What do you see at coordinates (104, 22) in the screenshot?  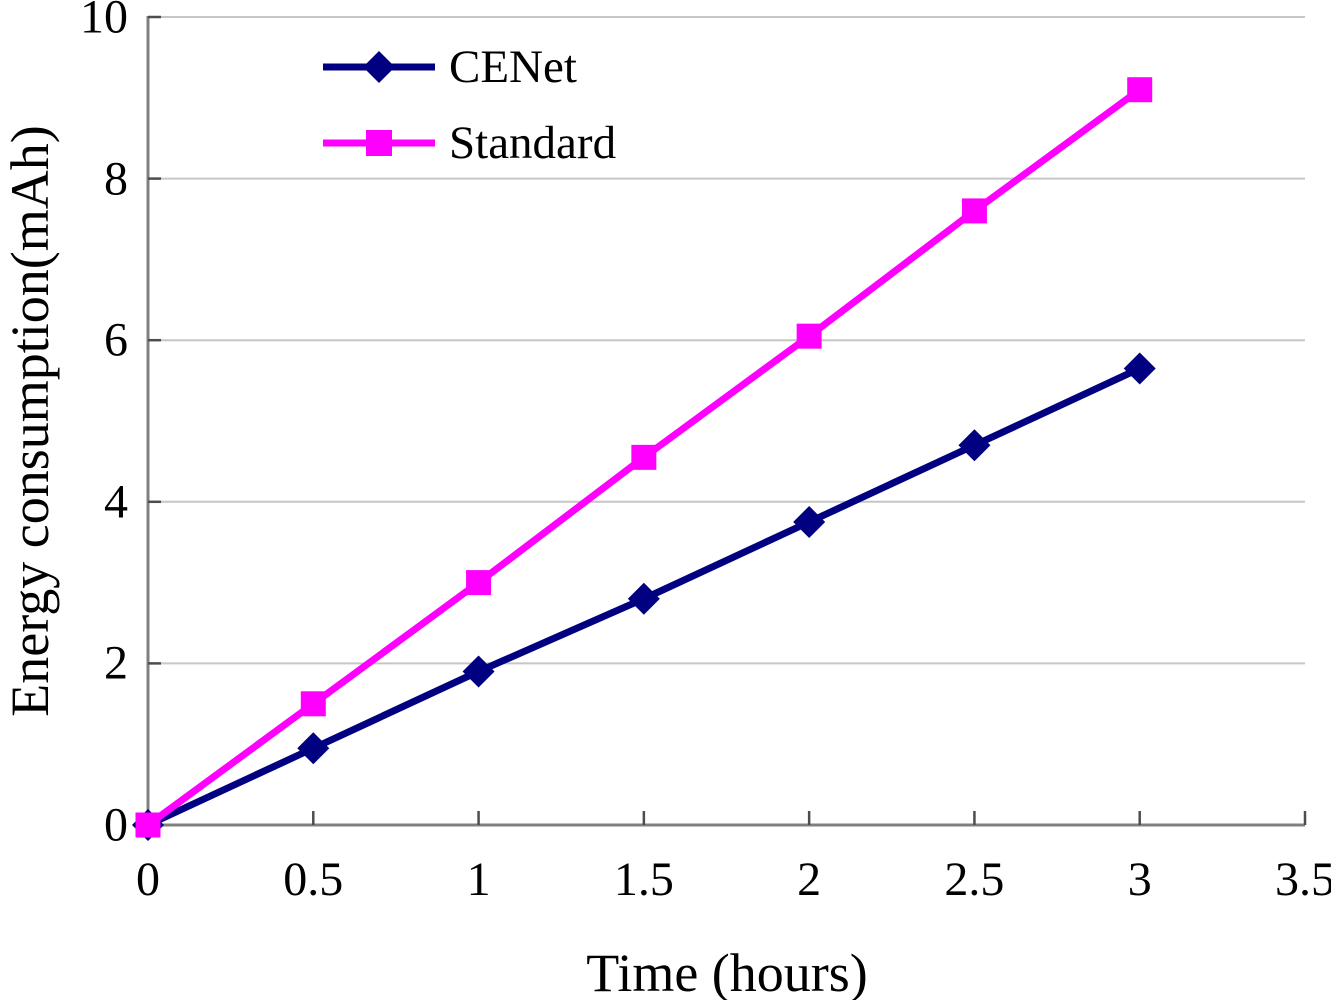 I see `y-tick-label: 10` at bounding box center [104, 22].